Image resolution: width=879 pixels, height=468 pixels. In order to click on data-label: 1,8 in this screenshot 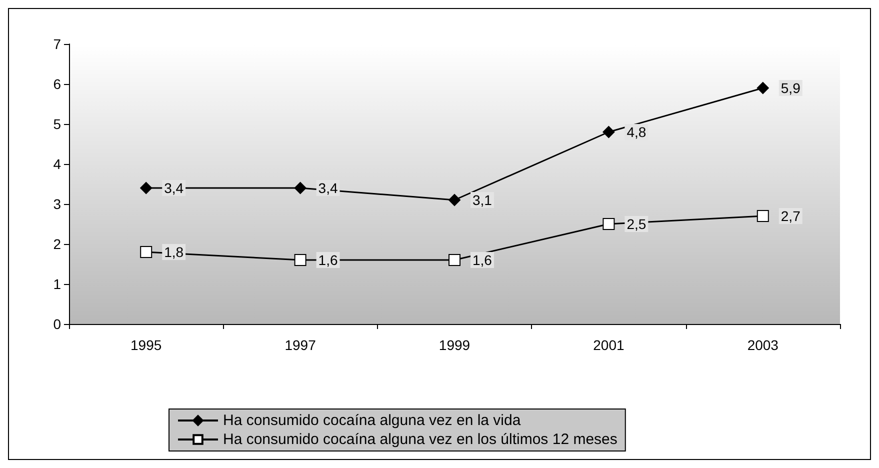, I will do `click(174, 252)`.